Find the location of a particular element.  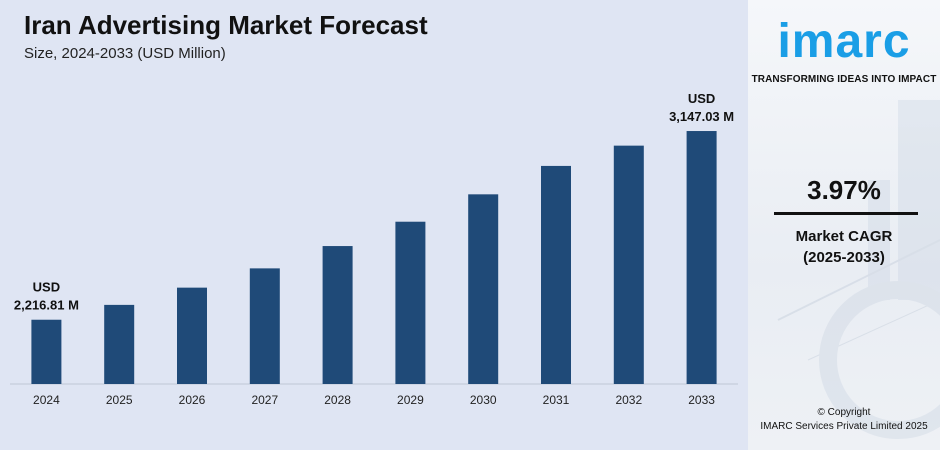

logo-wordmark: imarc is located at coordinates (844, 41).